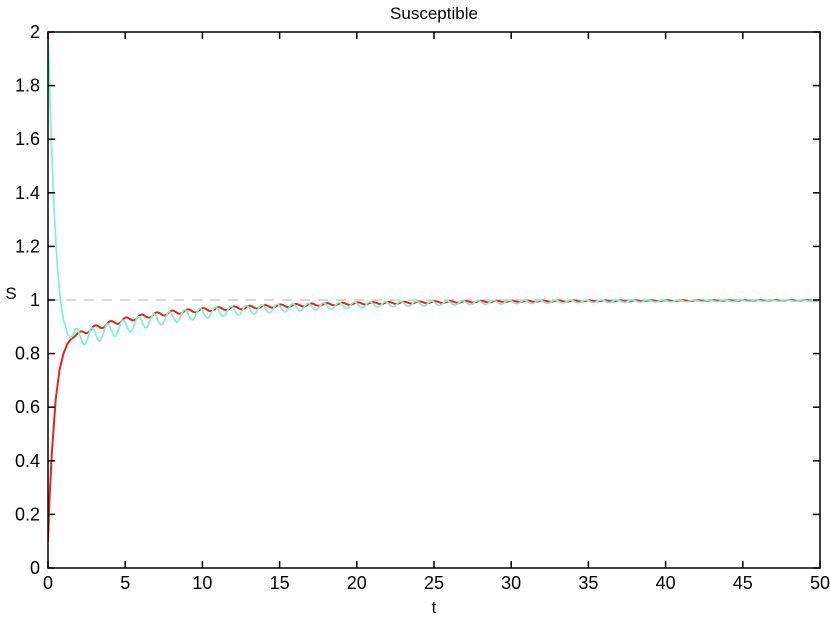 The width and height of the screenshot is (830, 625). What do you see at coordinates (666, 583) in the screenshot?
I see `x-tick-label: 40` at bounding box center [666, 583].